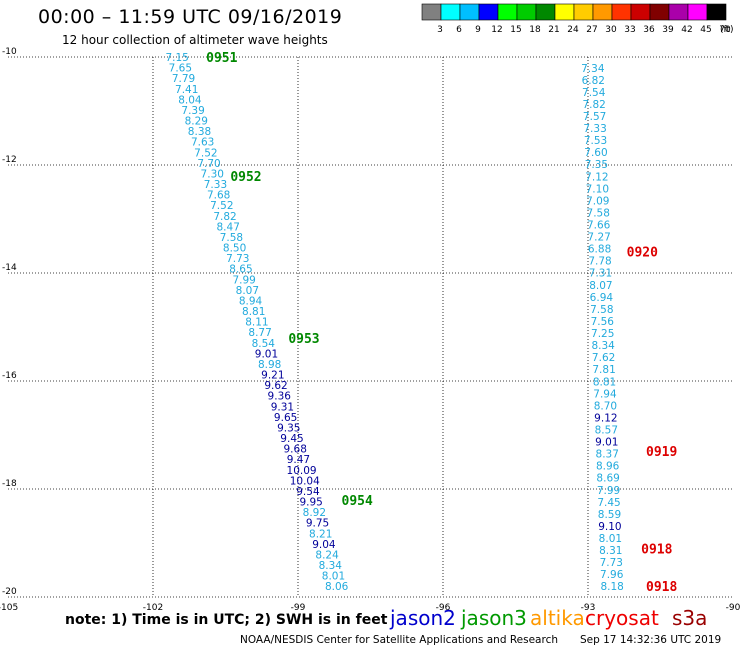  I want to click on satellite-legend-altika: altika, so click(557, 618).